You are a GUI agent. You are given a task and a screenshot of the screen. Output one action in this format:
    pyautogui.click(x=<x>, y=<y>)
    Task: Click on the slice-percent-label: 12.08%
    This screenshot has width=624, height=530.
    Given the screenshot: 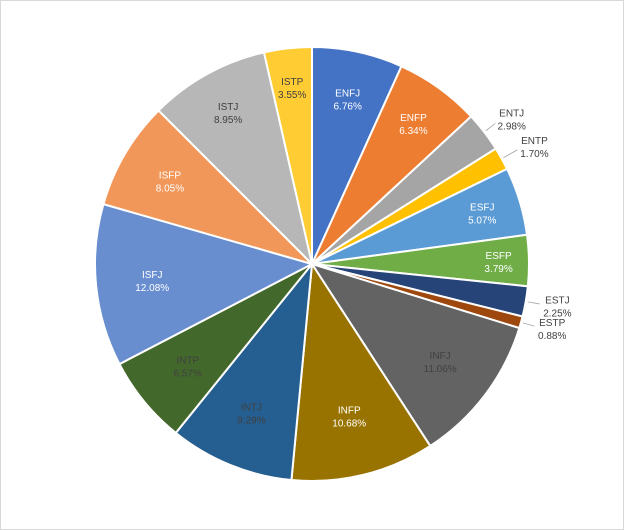 What is the action you would take?
    pyautogui.click(x=152, y=288)
    